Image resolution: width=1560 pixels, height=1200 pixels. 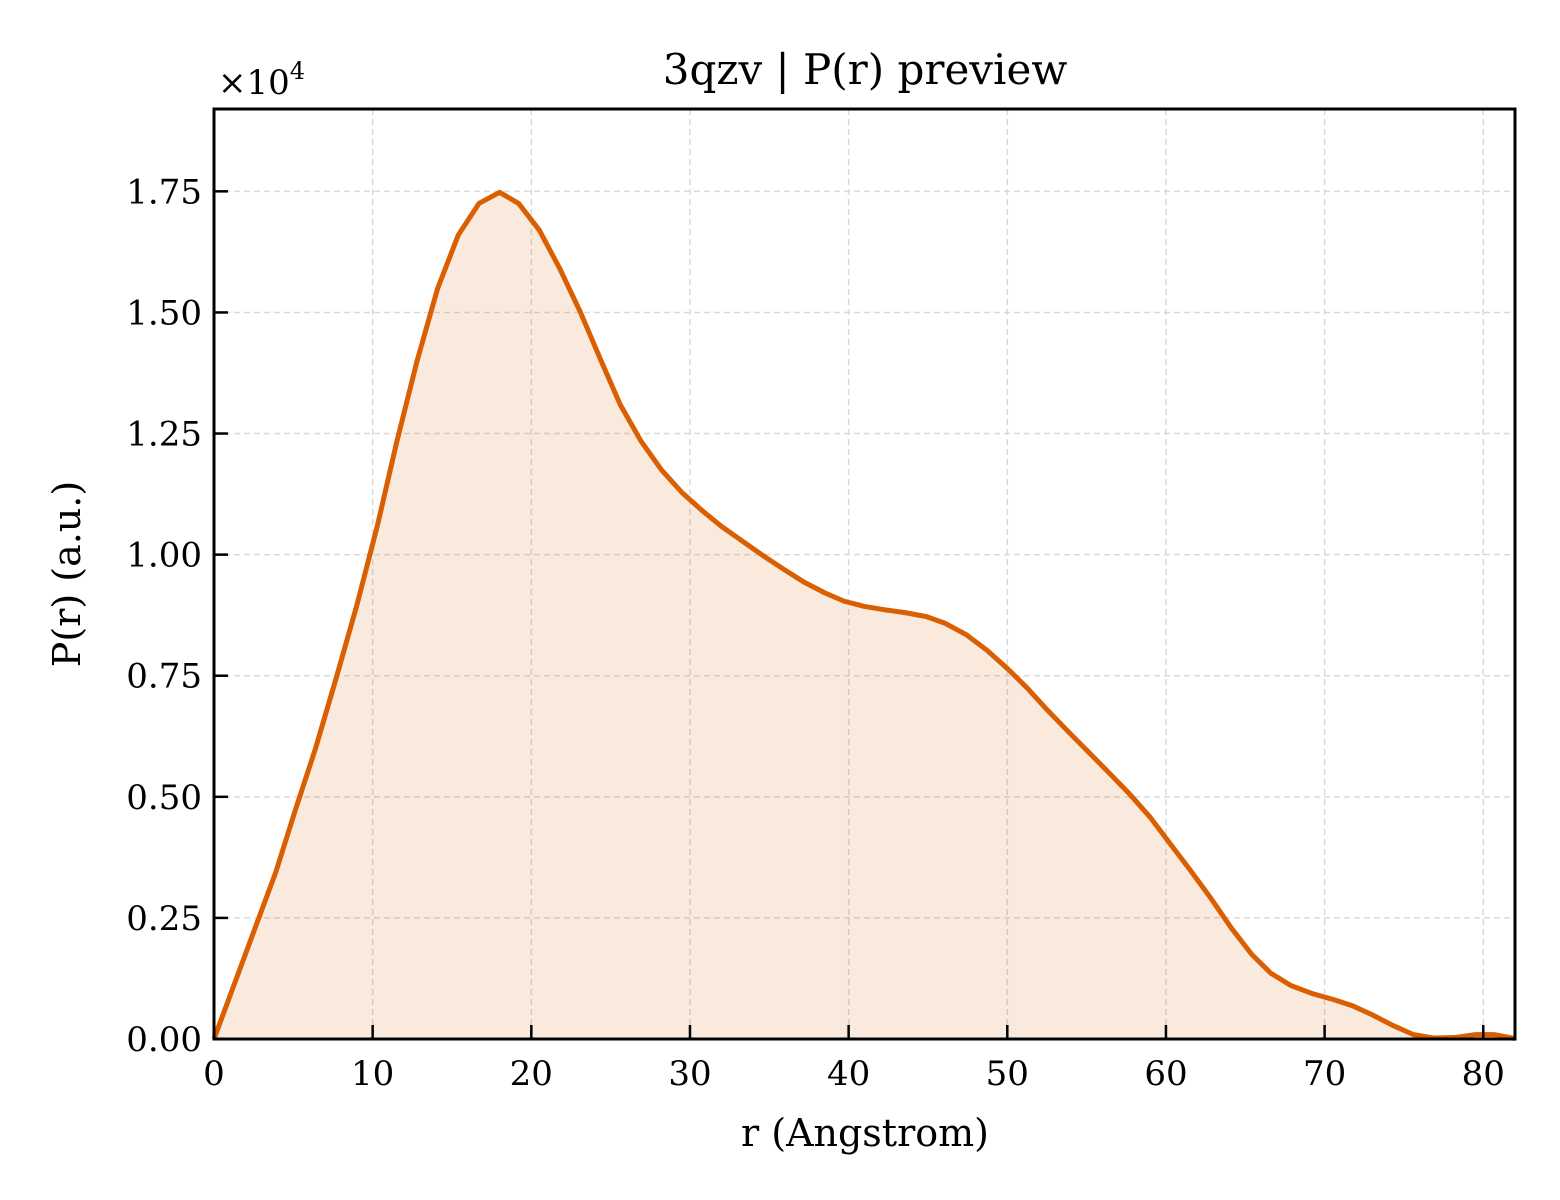 What do you see at coordinates (865, 69) in the screenshot?
I see `chart-title: 3qzv | P(r) preview` at bounding box center [865, 69].